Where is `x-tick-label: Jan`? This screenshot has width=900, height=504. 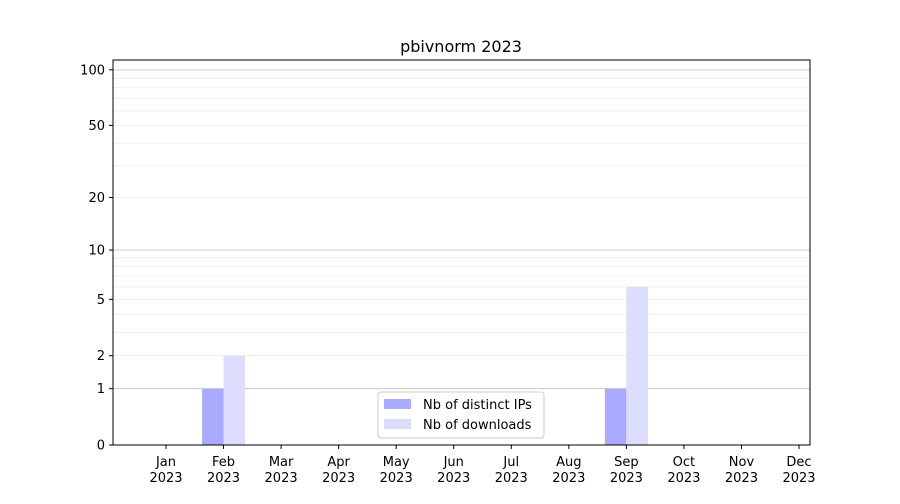 x-tick-label: Jan is located at coordinates (165, 462).